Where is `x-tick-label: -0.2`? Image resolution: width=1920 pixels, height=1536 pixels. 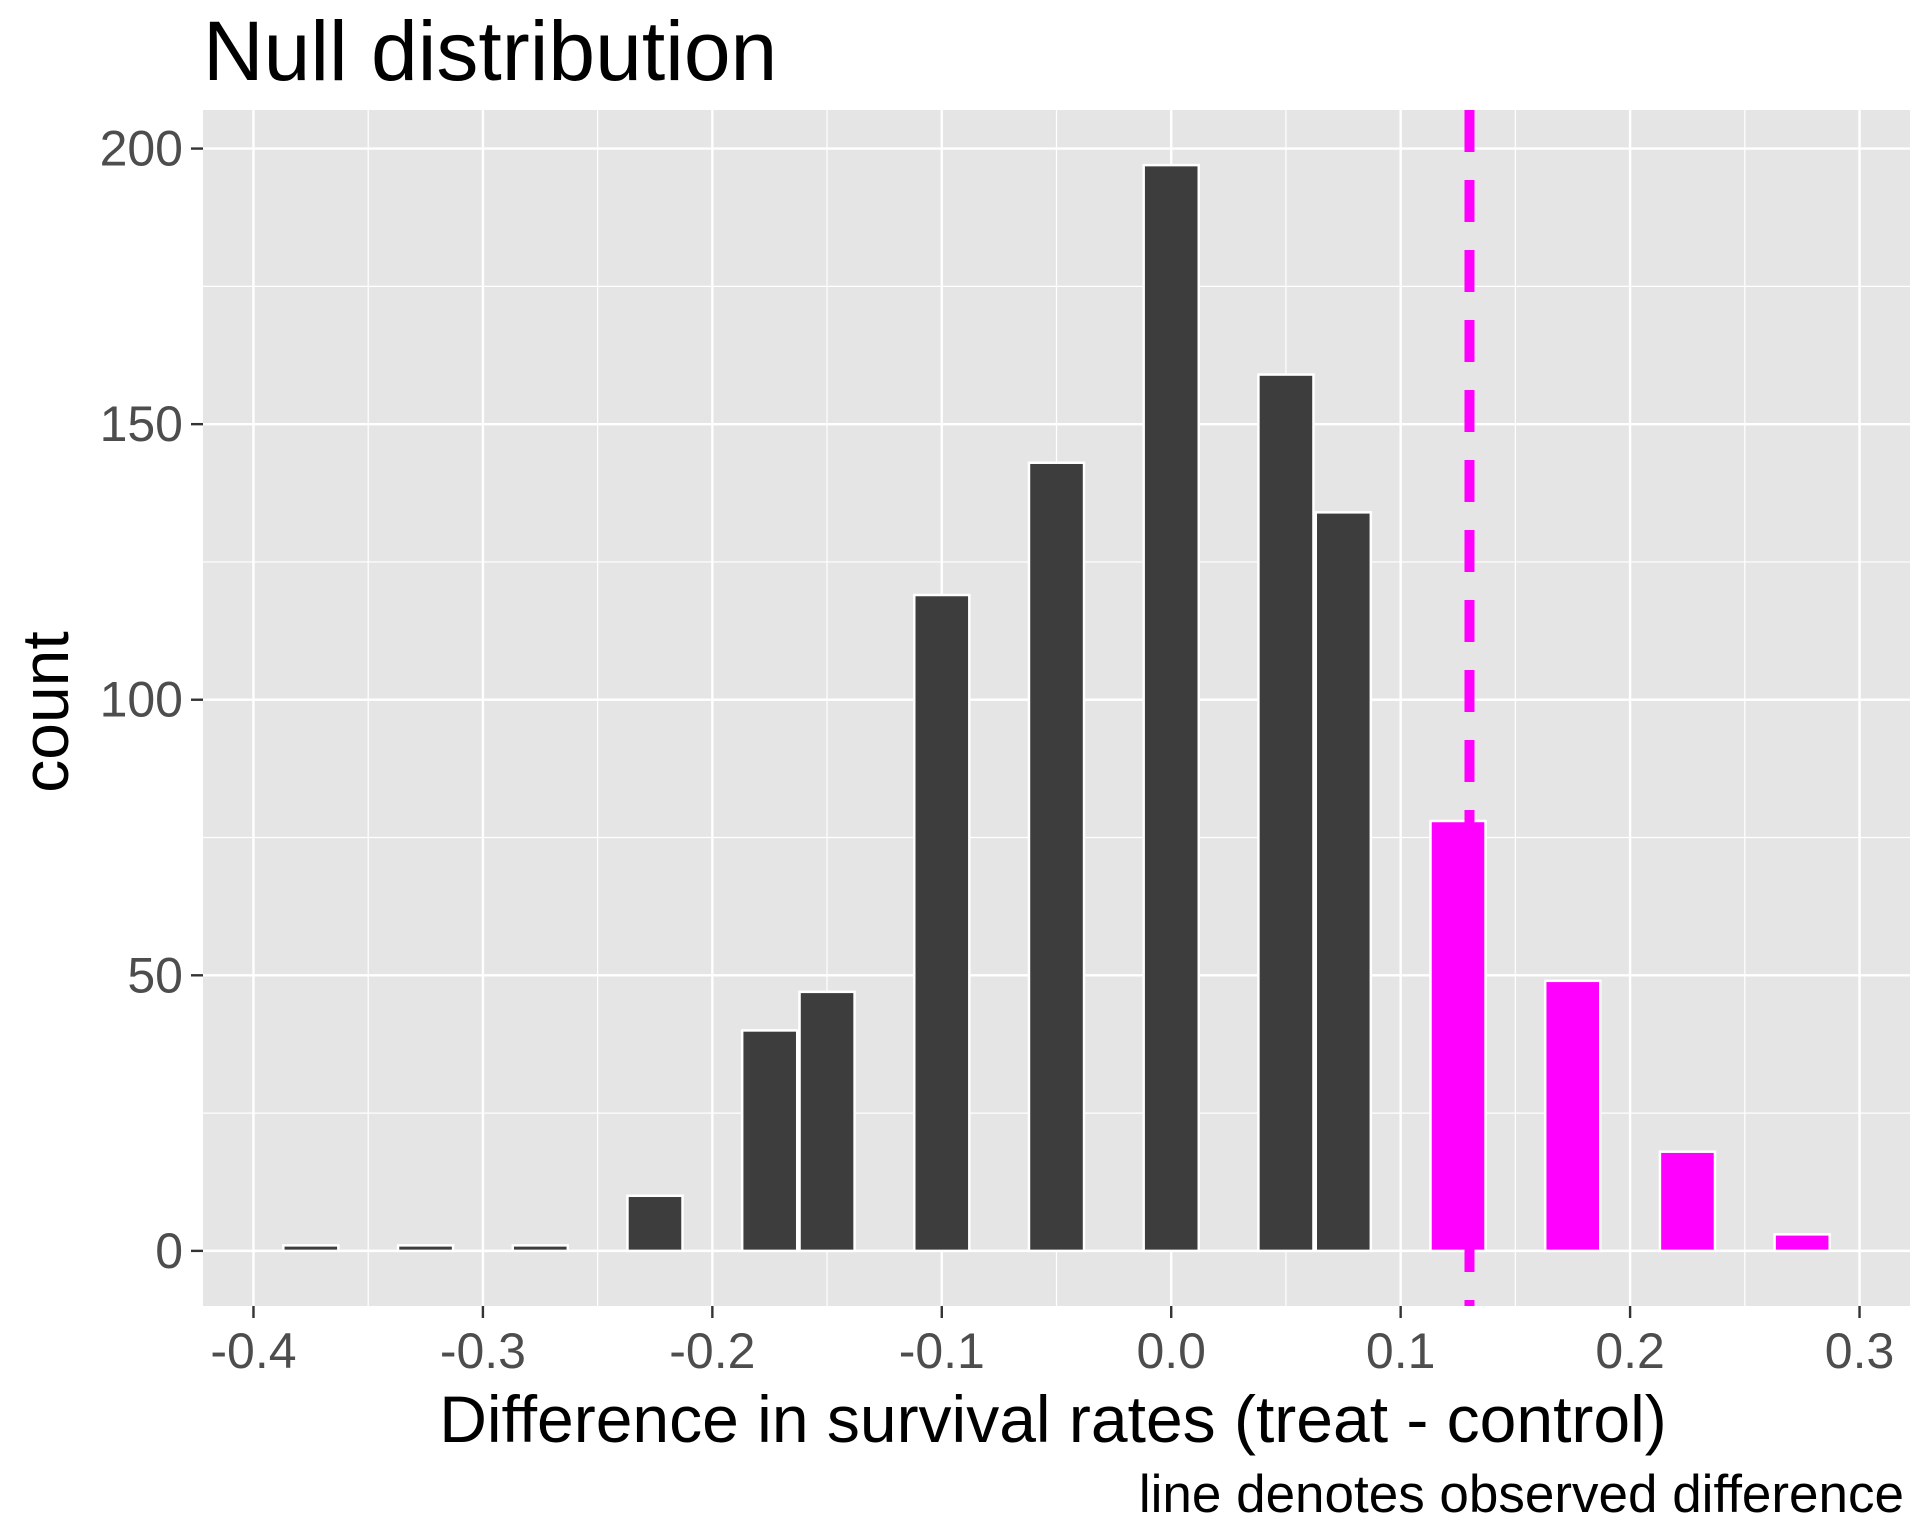
x-tick-label: -0.2 is located at coordinates (712, 1351).